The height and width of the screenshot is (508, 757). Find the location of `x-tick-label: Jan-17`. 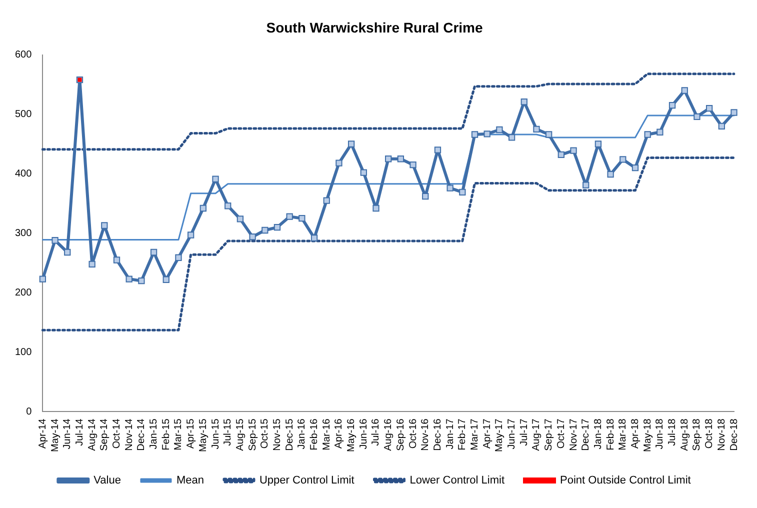

x-tick-label: Jan-17 is located at coordinates (450, 434).